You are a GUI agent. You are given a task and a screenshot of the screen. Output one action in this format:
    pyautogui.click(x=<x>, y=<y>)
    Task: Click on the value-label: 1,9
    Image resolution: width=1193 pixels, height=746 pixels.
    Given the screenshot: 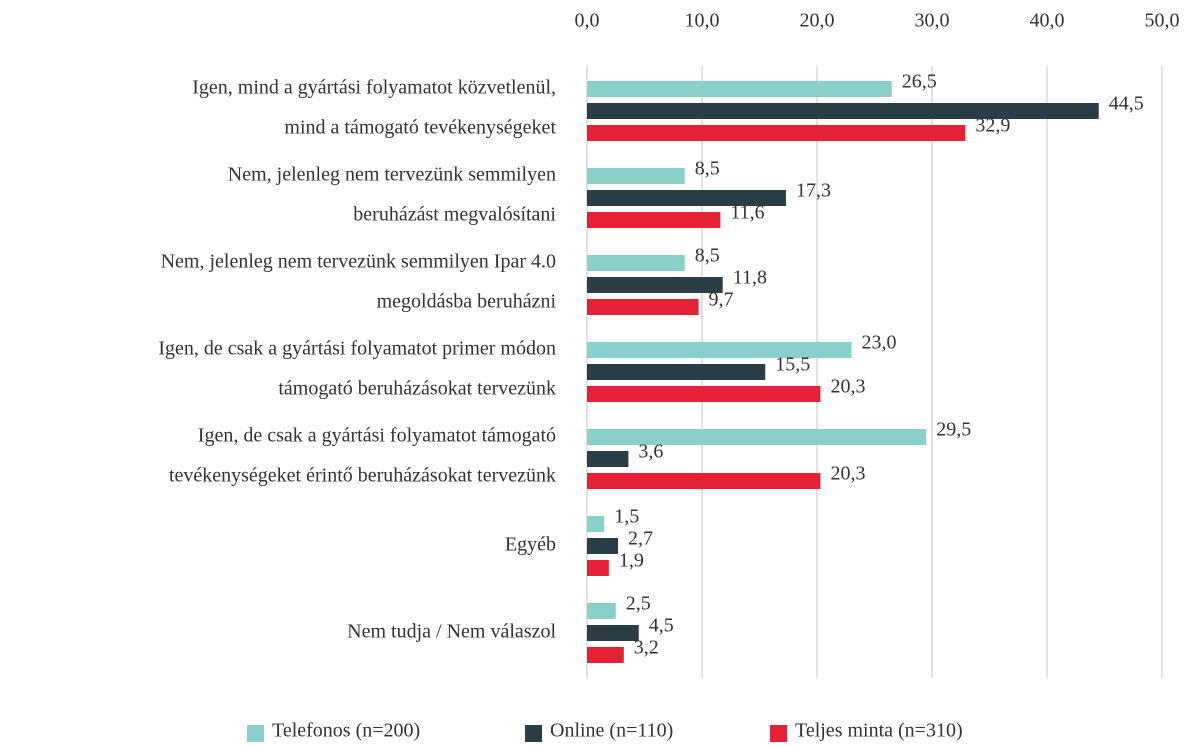 What is the action you would take?
    pyautogui.click(x=631, y=561)
    